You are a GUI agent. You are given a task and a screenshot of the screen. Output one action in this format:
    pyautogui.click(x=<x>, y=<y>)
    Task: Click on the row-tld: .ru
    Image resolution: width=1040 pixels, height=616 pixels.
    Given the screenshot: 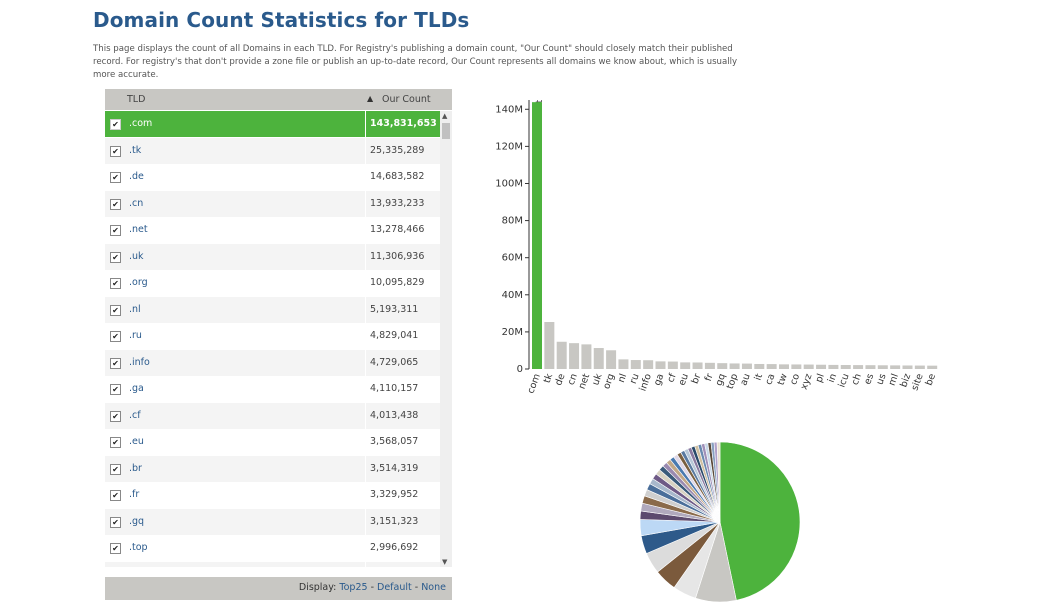 What is the action you would take?
    pyautogui.click(x=135, y=335)
    